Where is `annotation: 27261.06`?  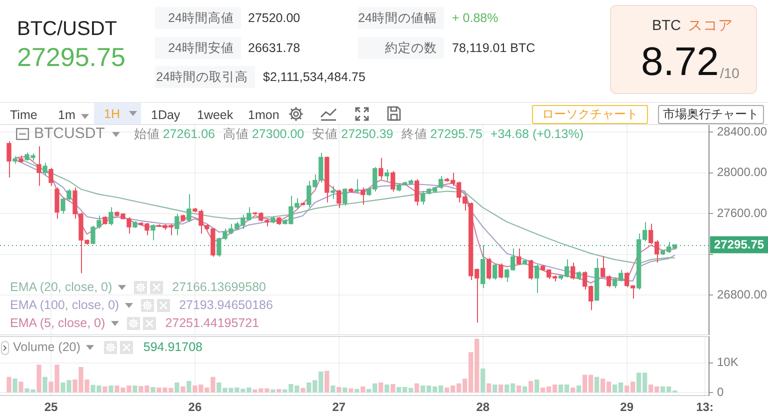 annotation: 27261.06 is located at coordinates (188, 134).